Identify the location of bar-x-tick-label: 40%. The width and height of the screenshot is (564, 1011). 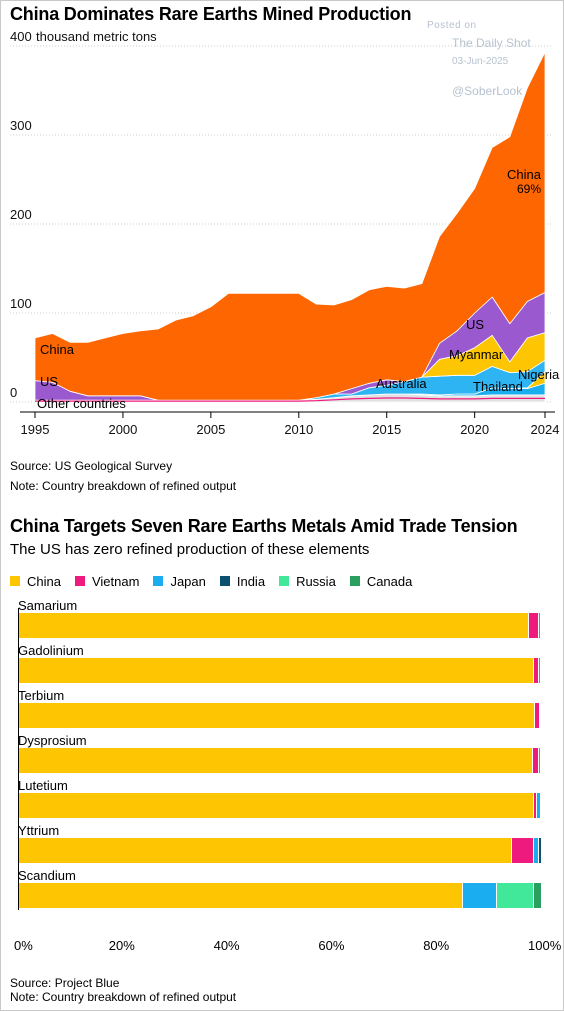
(226, 945).